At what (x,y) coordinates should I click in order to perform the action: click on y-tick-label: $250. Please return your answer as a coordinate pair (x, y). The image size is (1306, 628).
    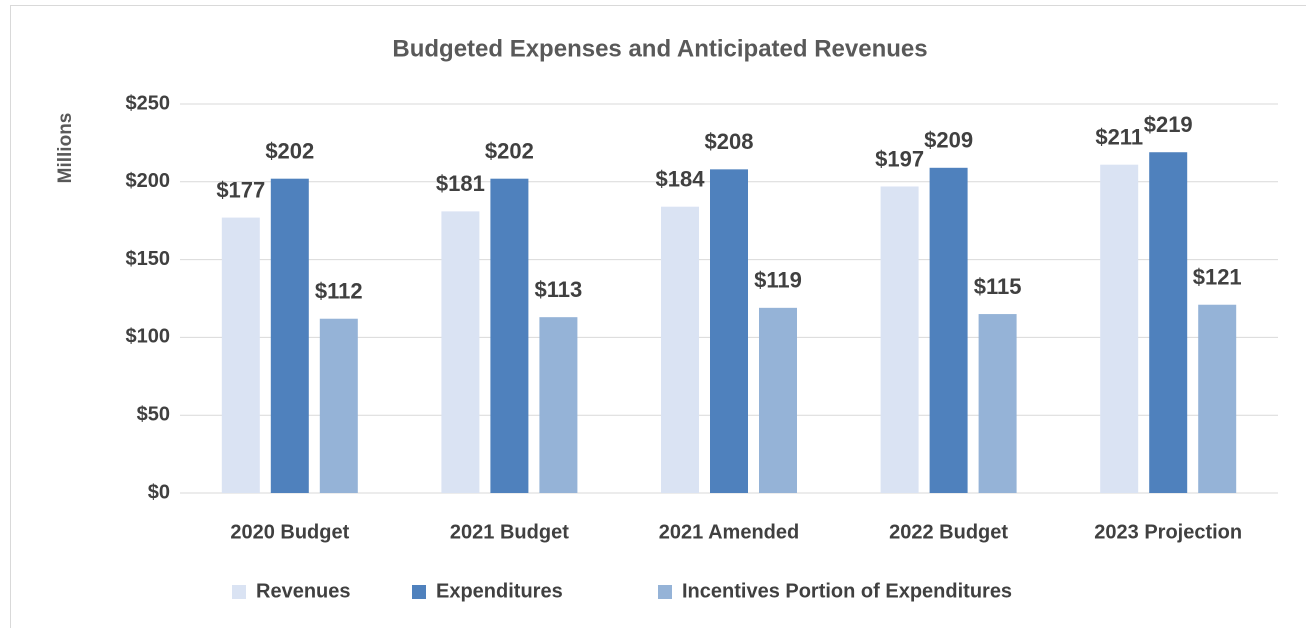
    Looking at the image, I should click on (148, 103).